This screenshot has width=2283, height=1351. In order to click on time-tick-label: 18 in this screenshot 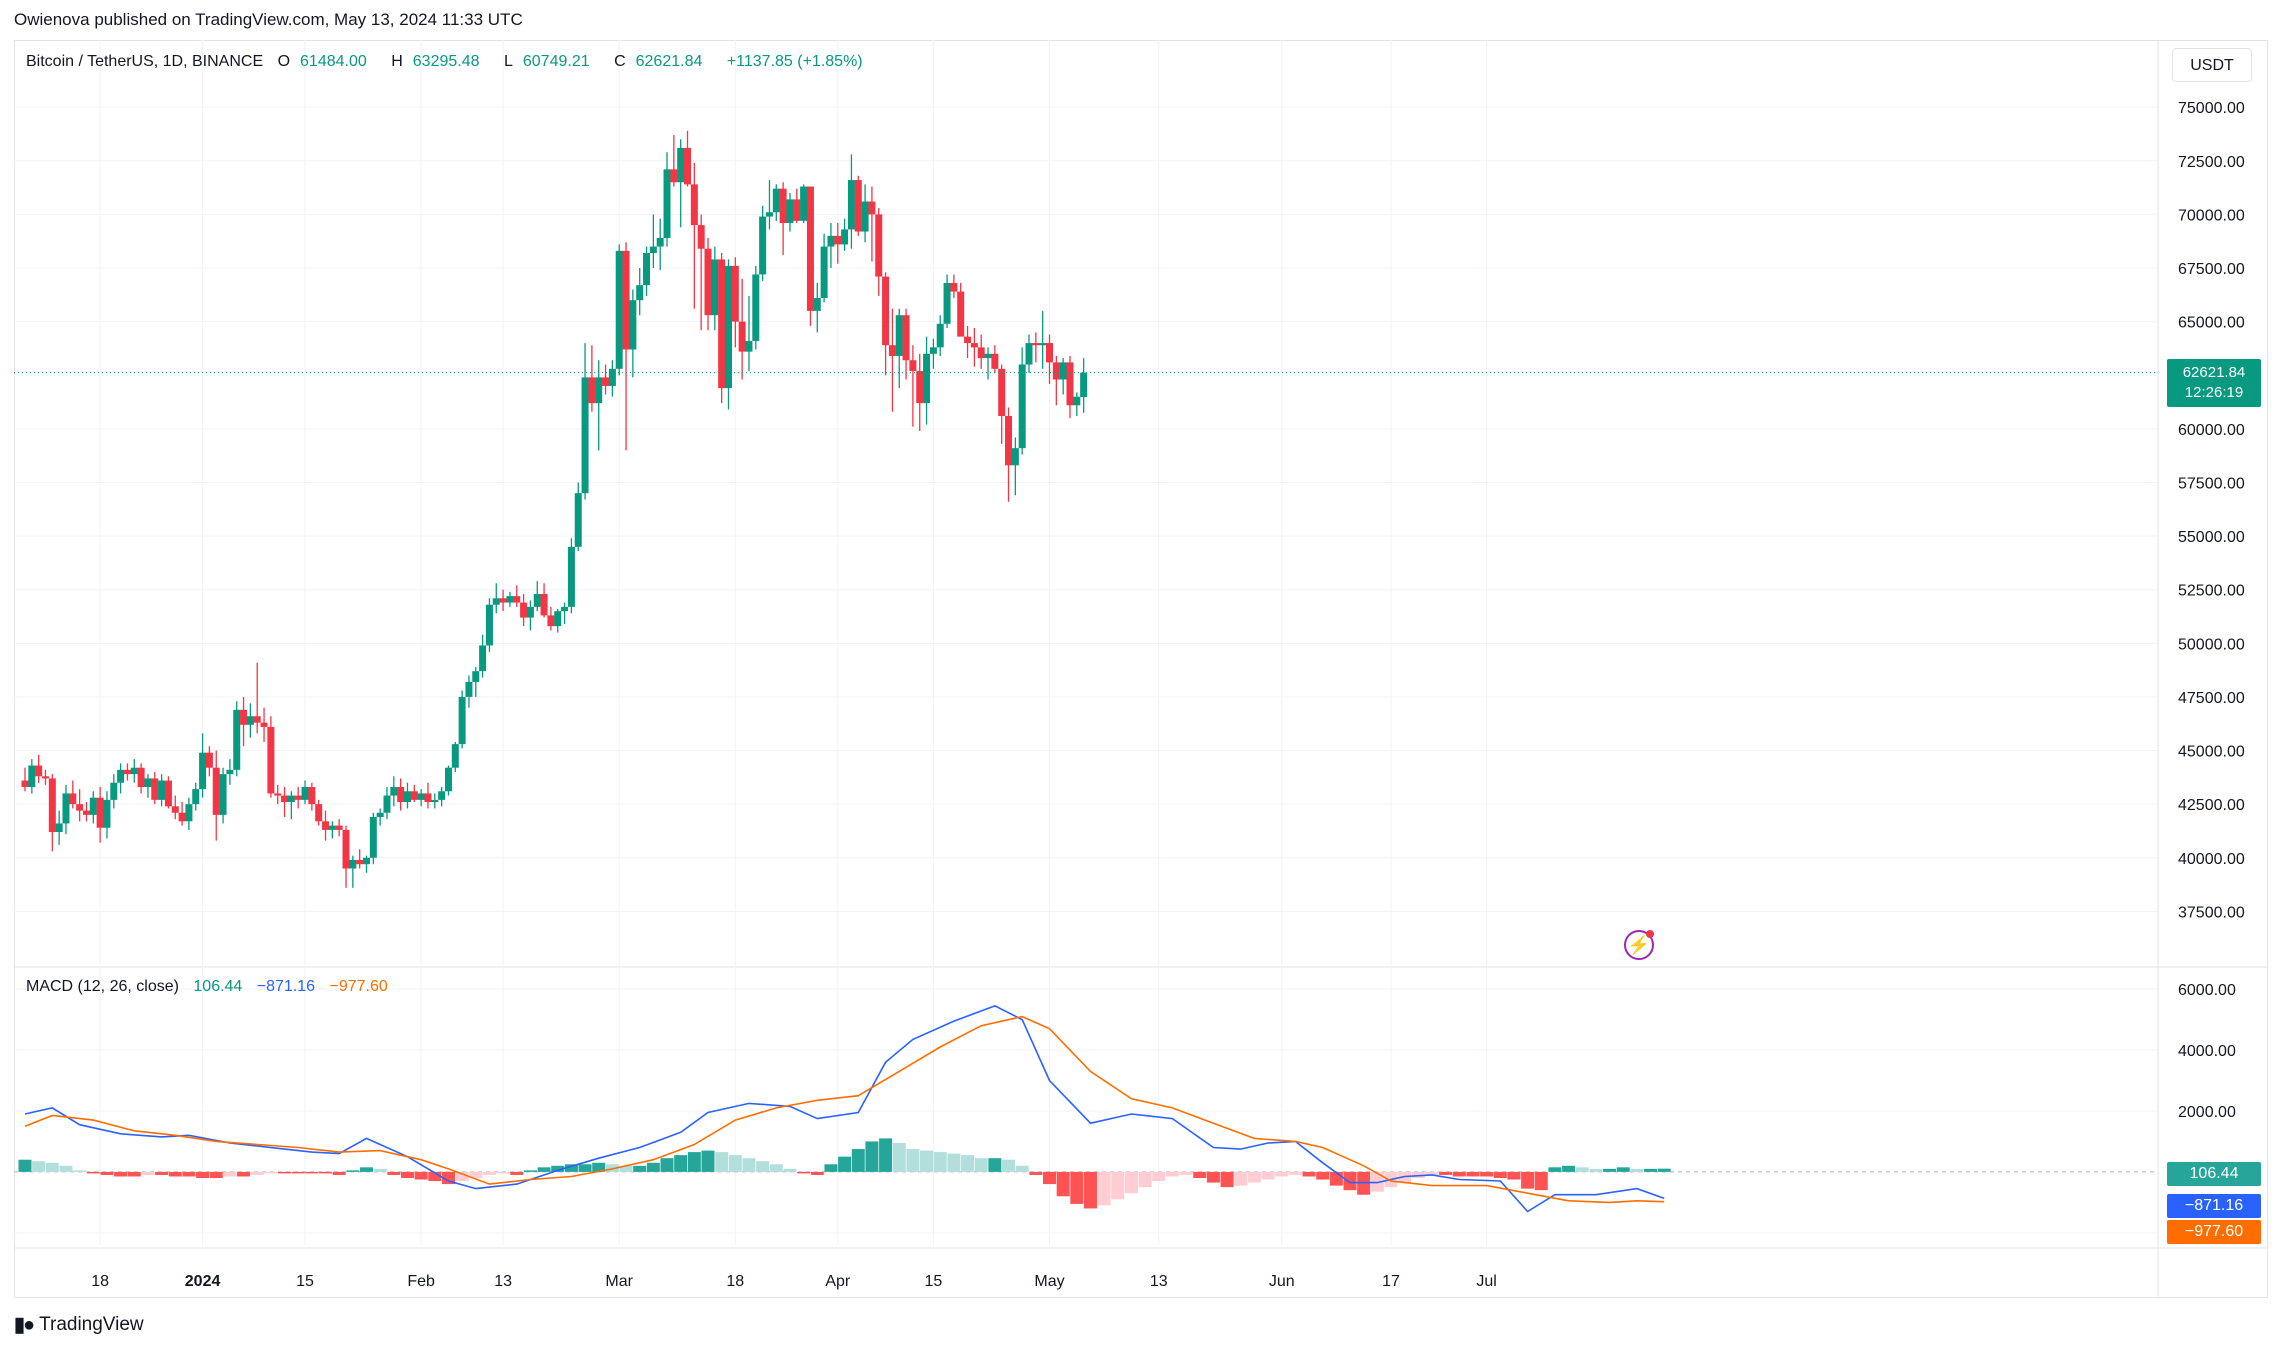, I will do `click(100, 1281)`.